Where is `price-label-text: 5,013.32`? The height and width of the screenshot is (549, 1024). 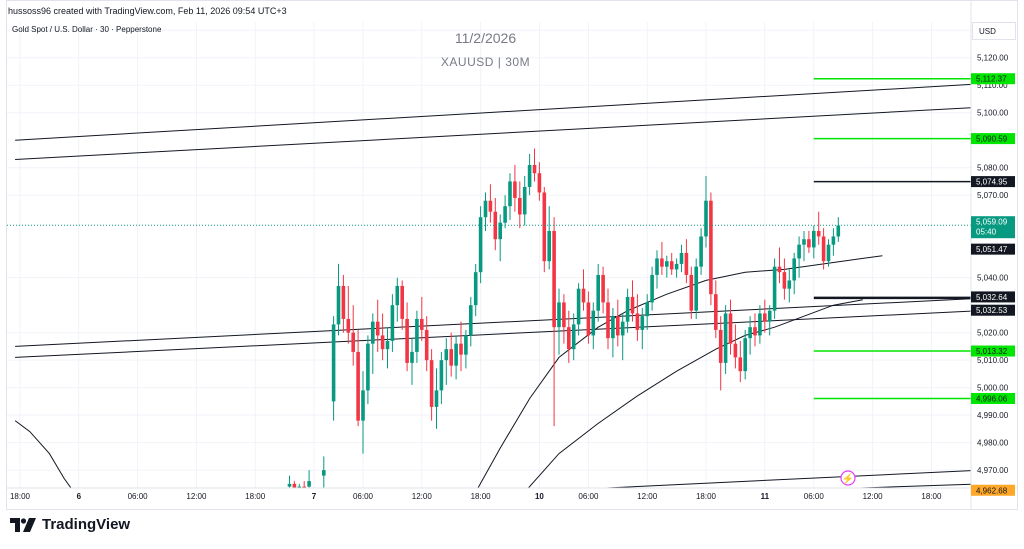 price-label-text: 5,013.32 is located at coordinates (992, 351).